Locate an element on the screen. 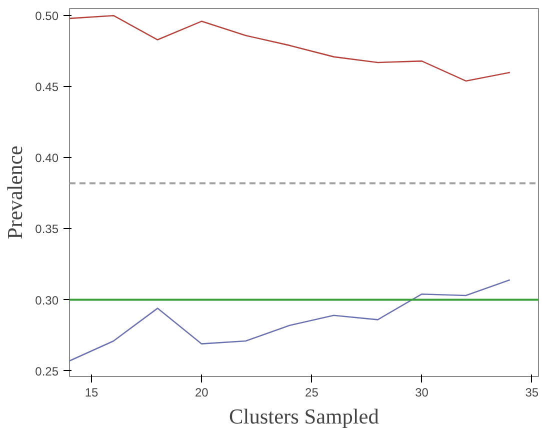 Image resolution: width=542 pixels, height=431 pixels. y-tick-label: 0.50 is located at coordinates (47, 16).